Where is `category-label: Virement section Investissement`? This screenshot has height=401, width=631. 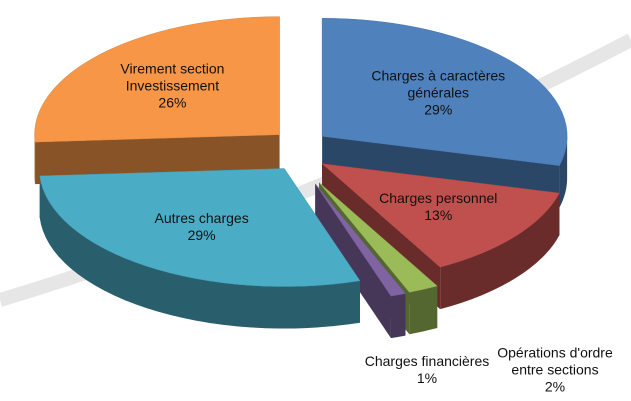
category-label: Virement section Investissement is located at coordinates (172, 77).